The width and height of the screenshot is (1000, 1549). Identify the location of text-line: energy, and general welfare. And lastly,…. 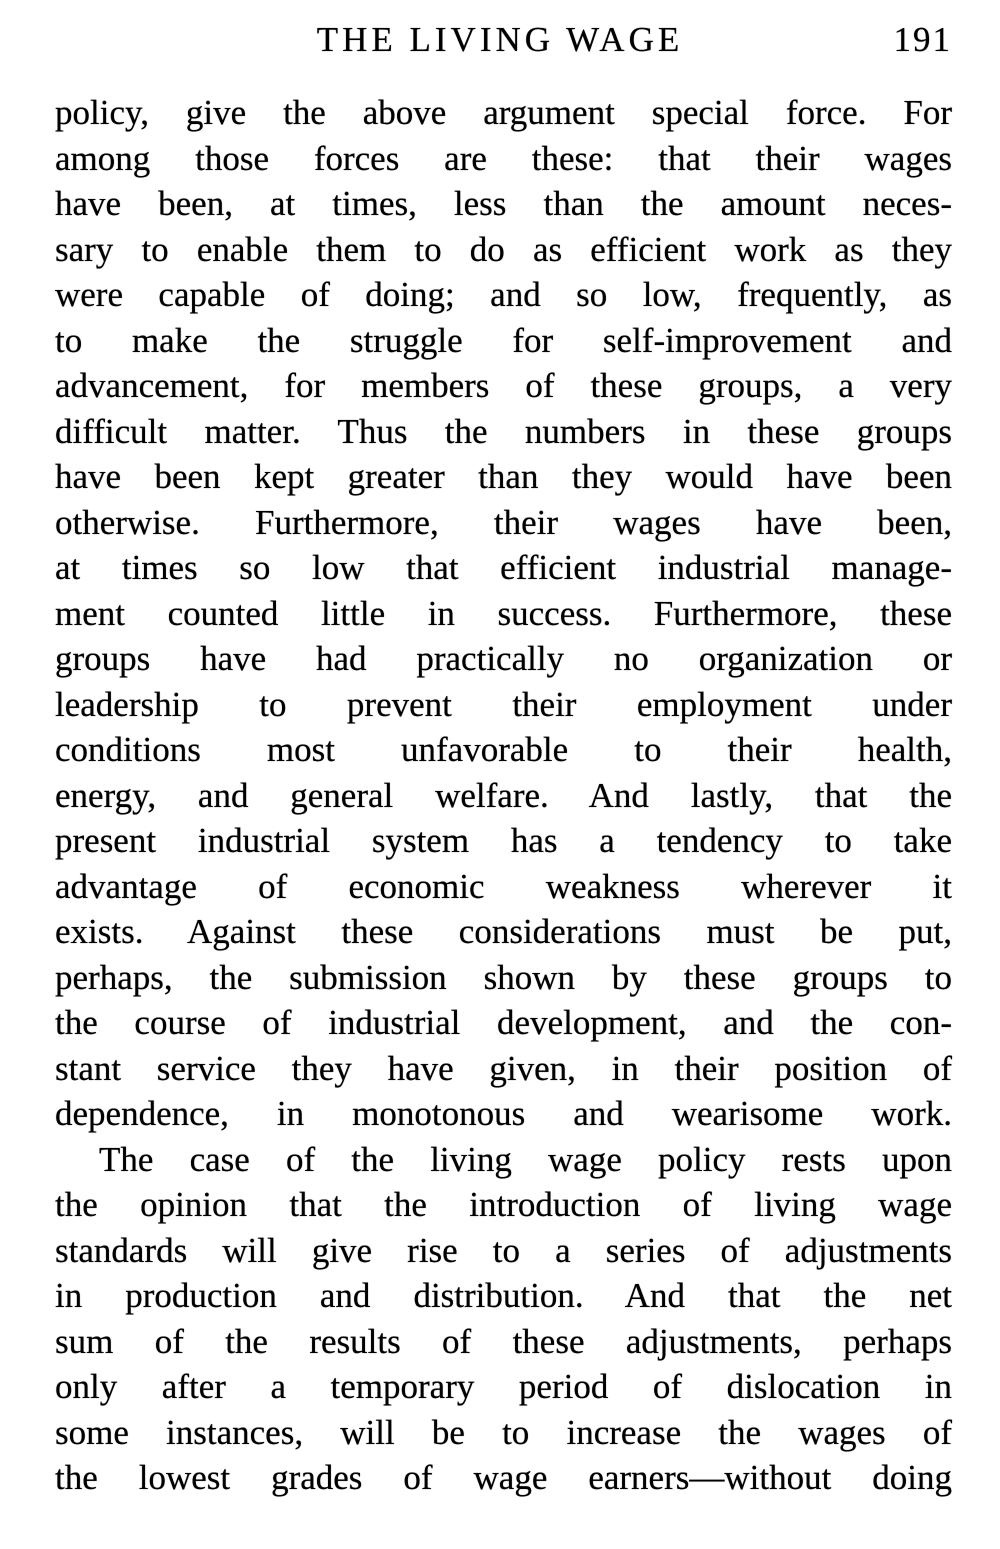
(503, 795).